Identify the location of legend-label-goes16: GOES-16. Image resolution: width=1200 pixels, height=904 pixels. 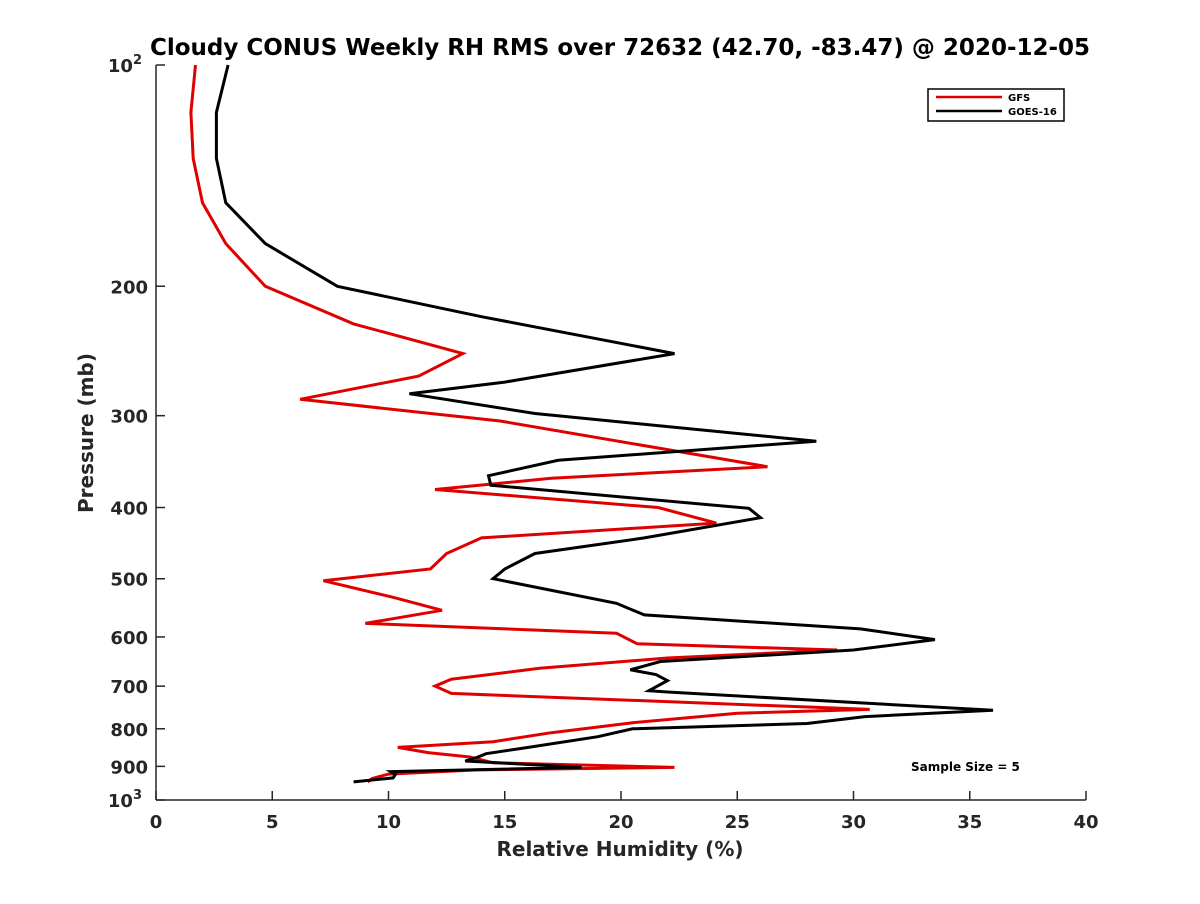
(1032, 112).